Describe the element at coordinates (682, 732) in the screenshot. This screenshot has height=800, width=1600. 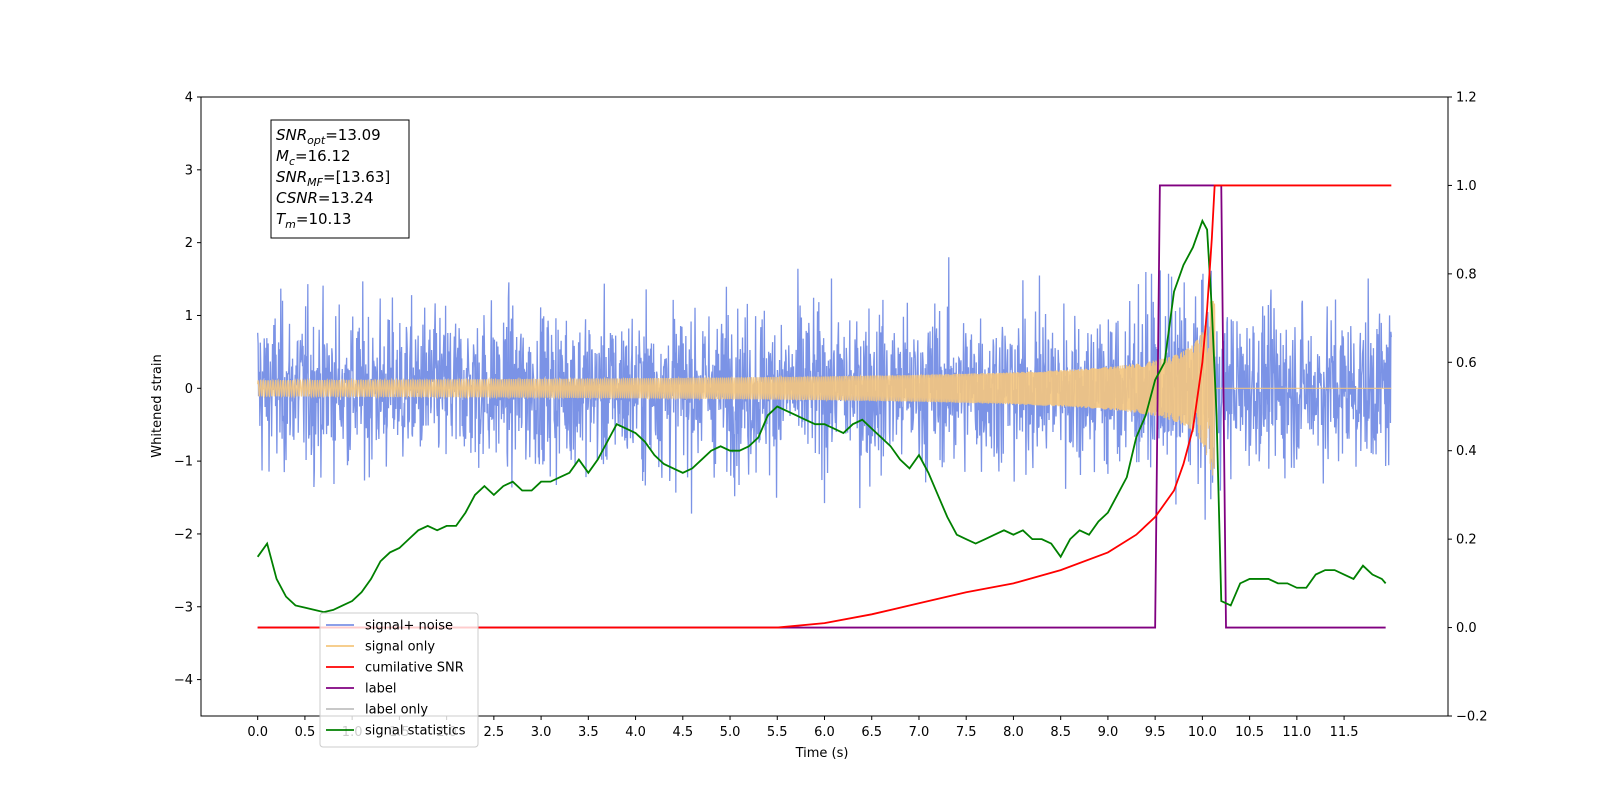
I see `x-tick-label: 4.5` at that location.